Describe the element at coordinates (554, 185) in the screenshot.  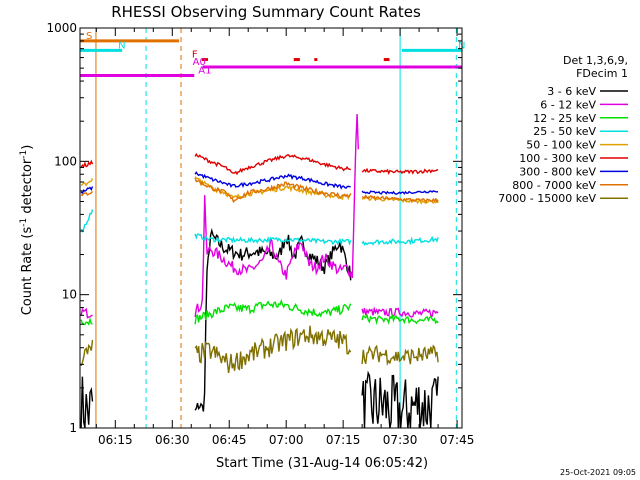
I see `legend-label-7: 800 - 7000 keV` at that location.